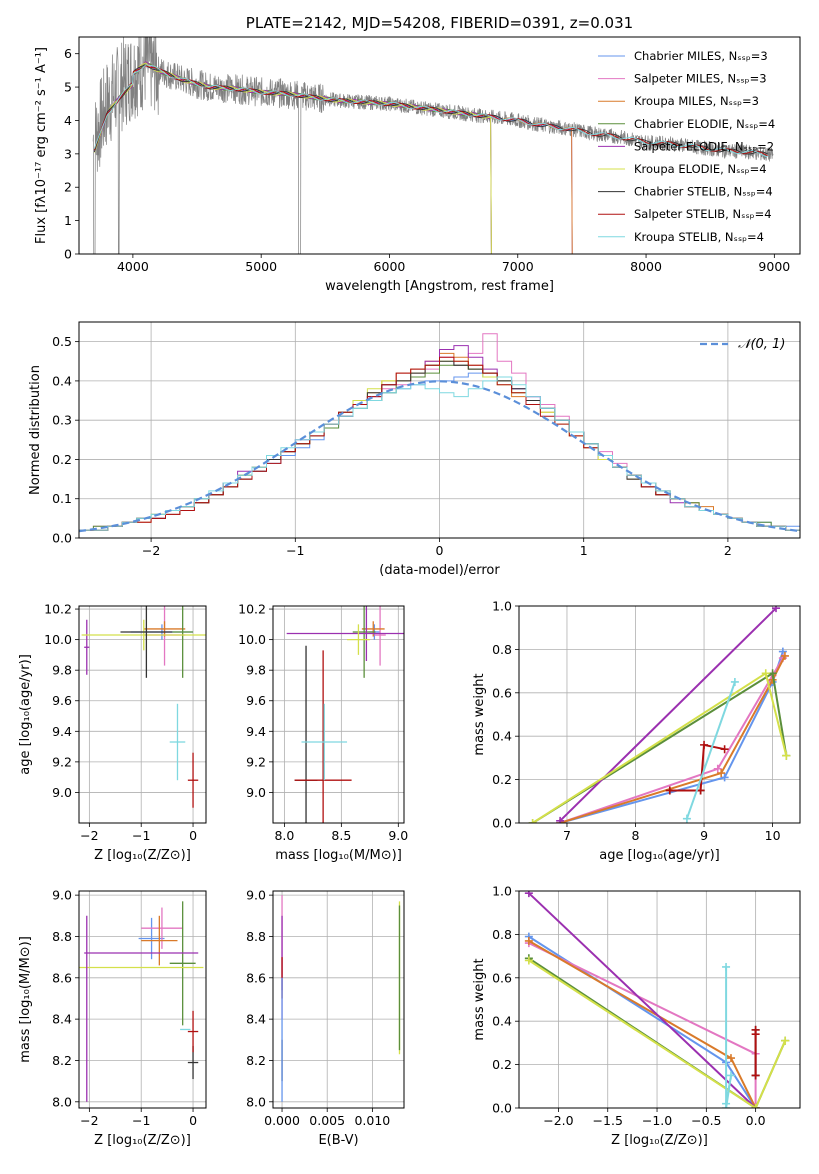 This screenshot has width=819, height=1174. What do you see at coordinates (728, 550) in the screenshot?
I see `x-tick-label: 2` at bounding box center [728, 550].